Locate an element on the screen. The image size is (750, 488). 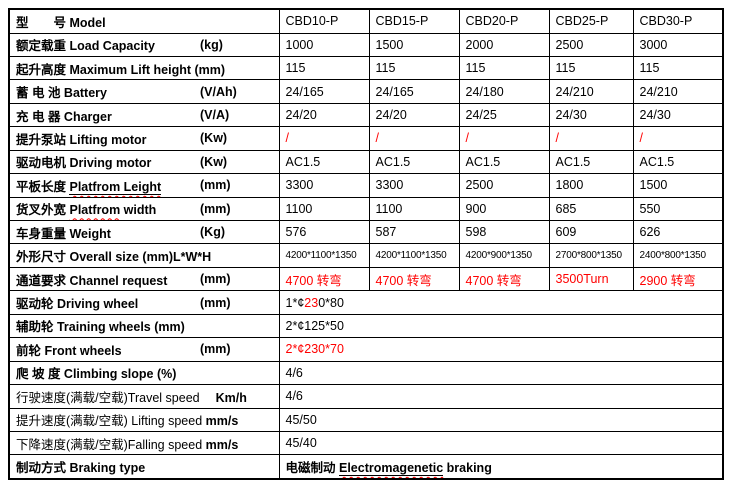
value-driving-motor-col1: AC1.5 is located at coordinates (324, 162).